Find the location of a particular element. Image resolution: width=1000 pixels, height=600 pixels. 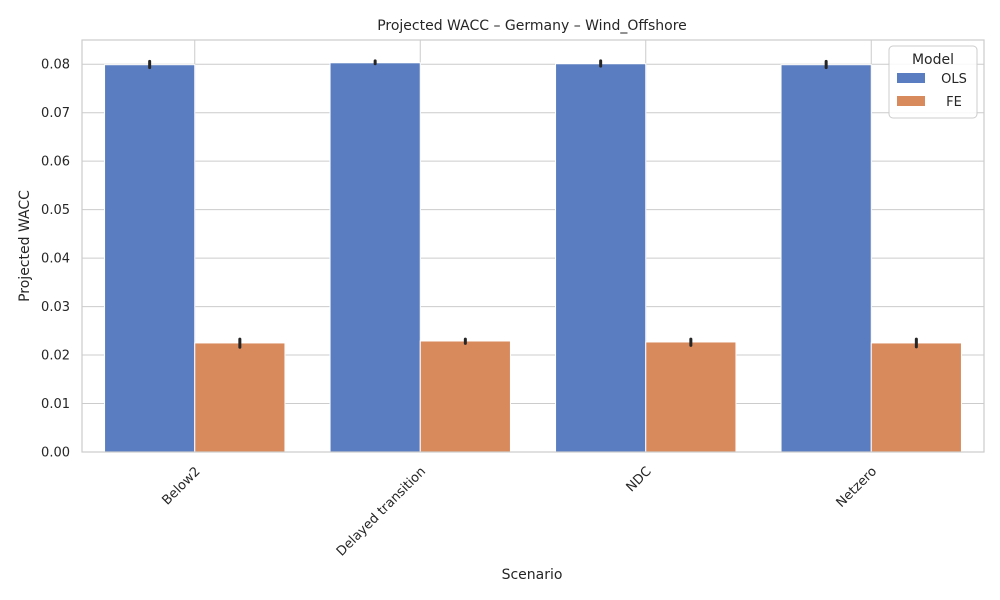

y-axis-label: Projected WACC is located at coordinates (25, 246).